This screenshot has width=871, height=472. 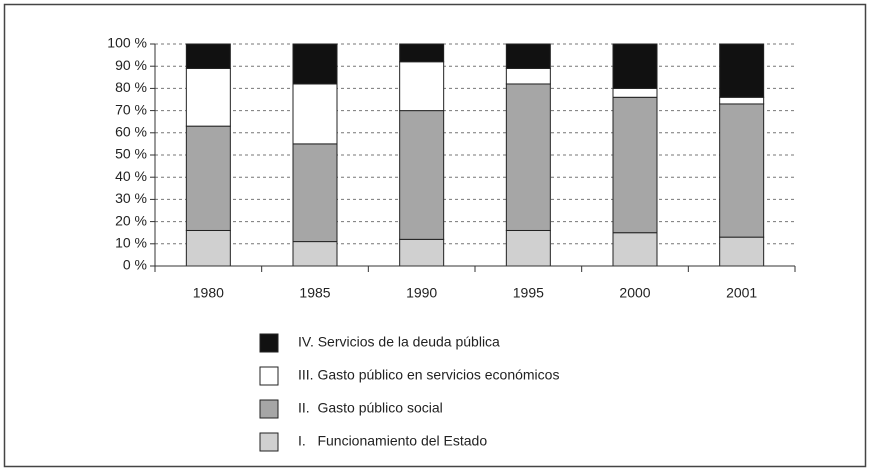 What do you see at coordinates (127, 43) in the screenshot?
I see `y-tick-label: 100 %` at bounding box center [127, 43].